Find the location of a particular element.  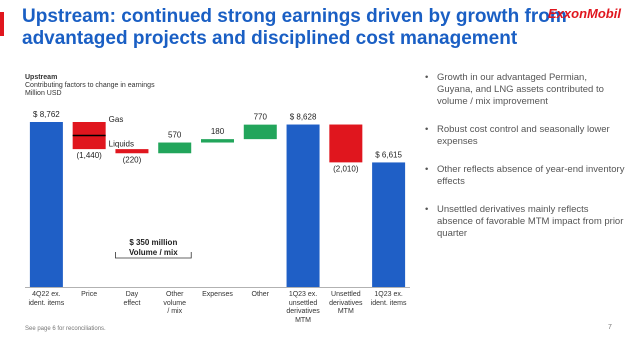

x-tick-label: Expenses is located at coordinates (217, 294).